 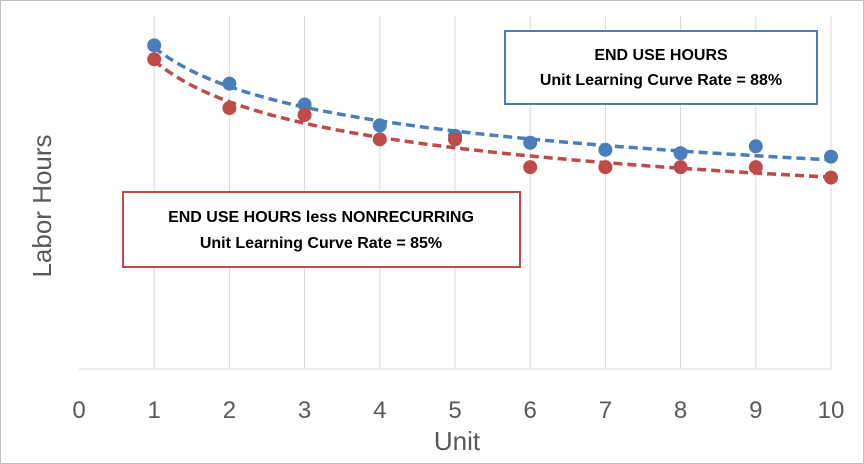 I want to click on x-tick-label: 10, so click(x=831, y=410).